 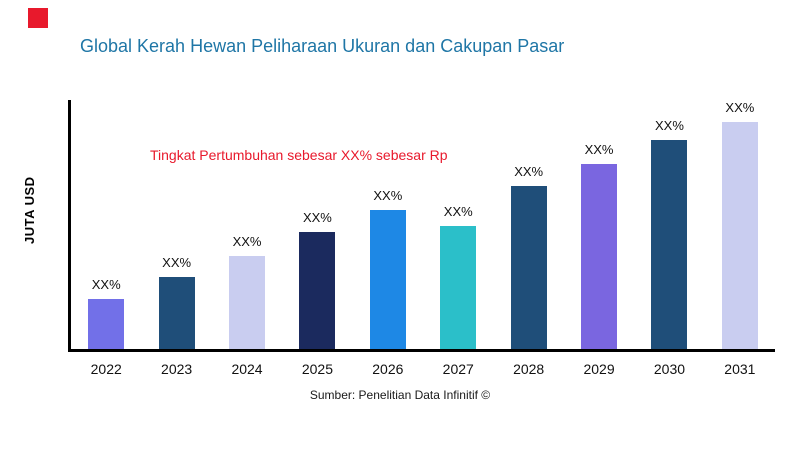 What do you see at coordinates (529, 369) in the screenshot?
I see `x-tick-label: 2028` at bounding box center [529, 369].